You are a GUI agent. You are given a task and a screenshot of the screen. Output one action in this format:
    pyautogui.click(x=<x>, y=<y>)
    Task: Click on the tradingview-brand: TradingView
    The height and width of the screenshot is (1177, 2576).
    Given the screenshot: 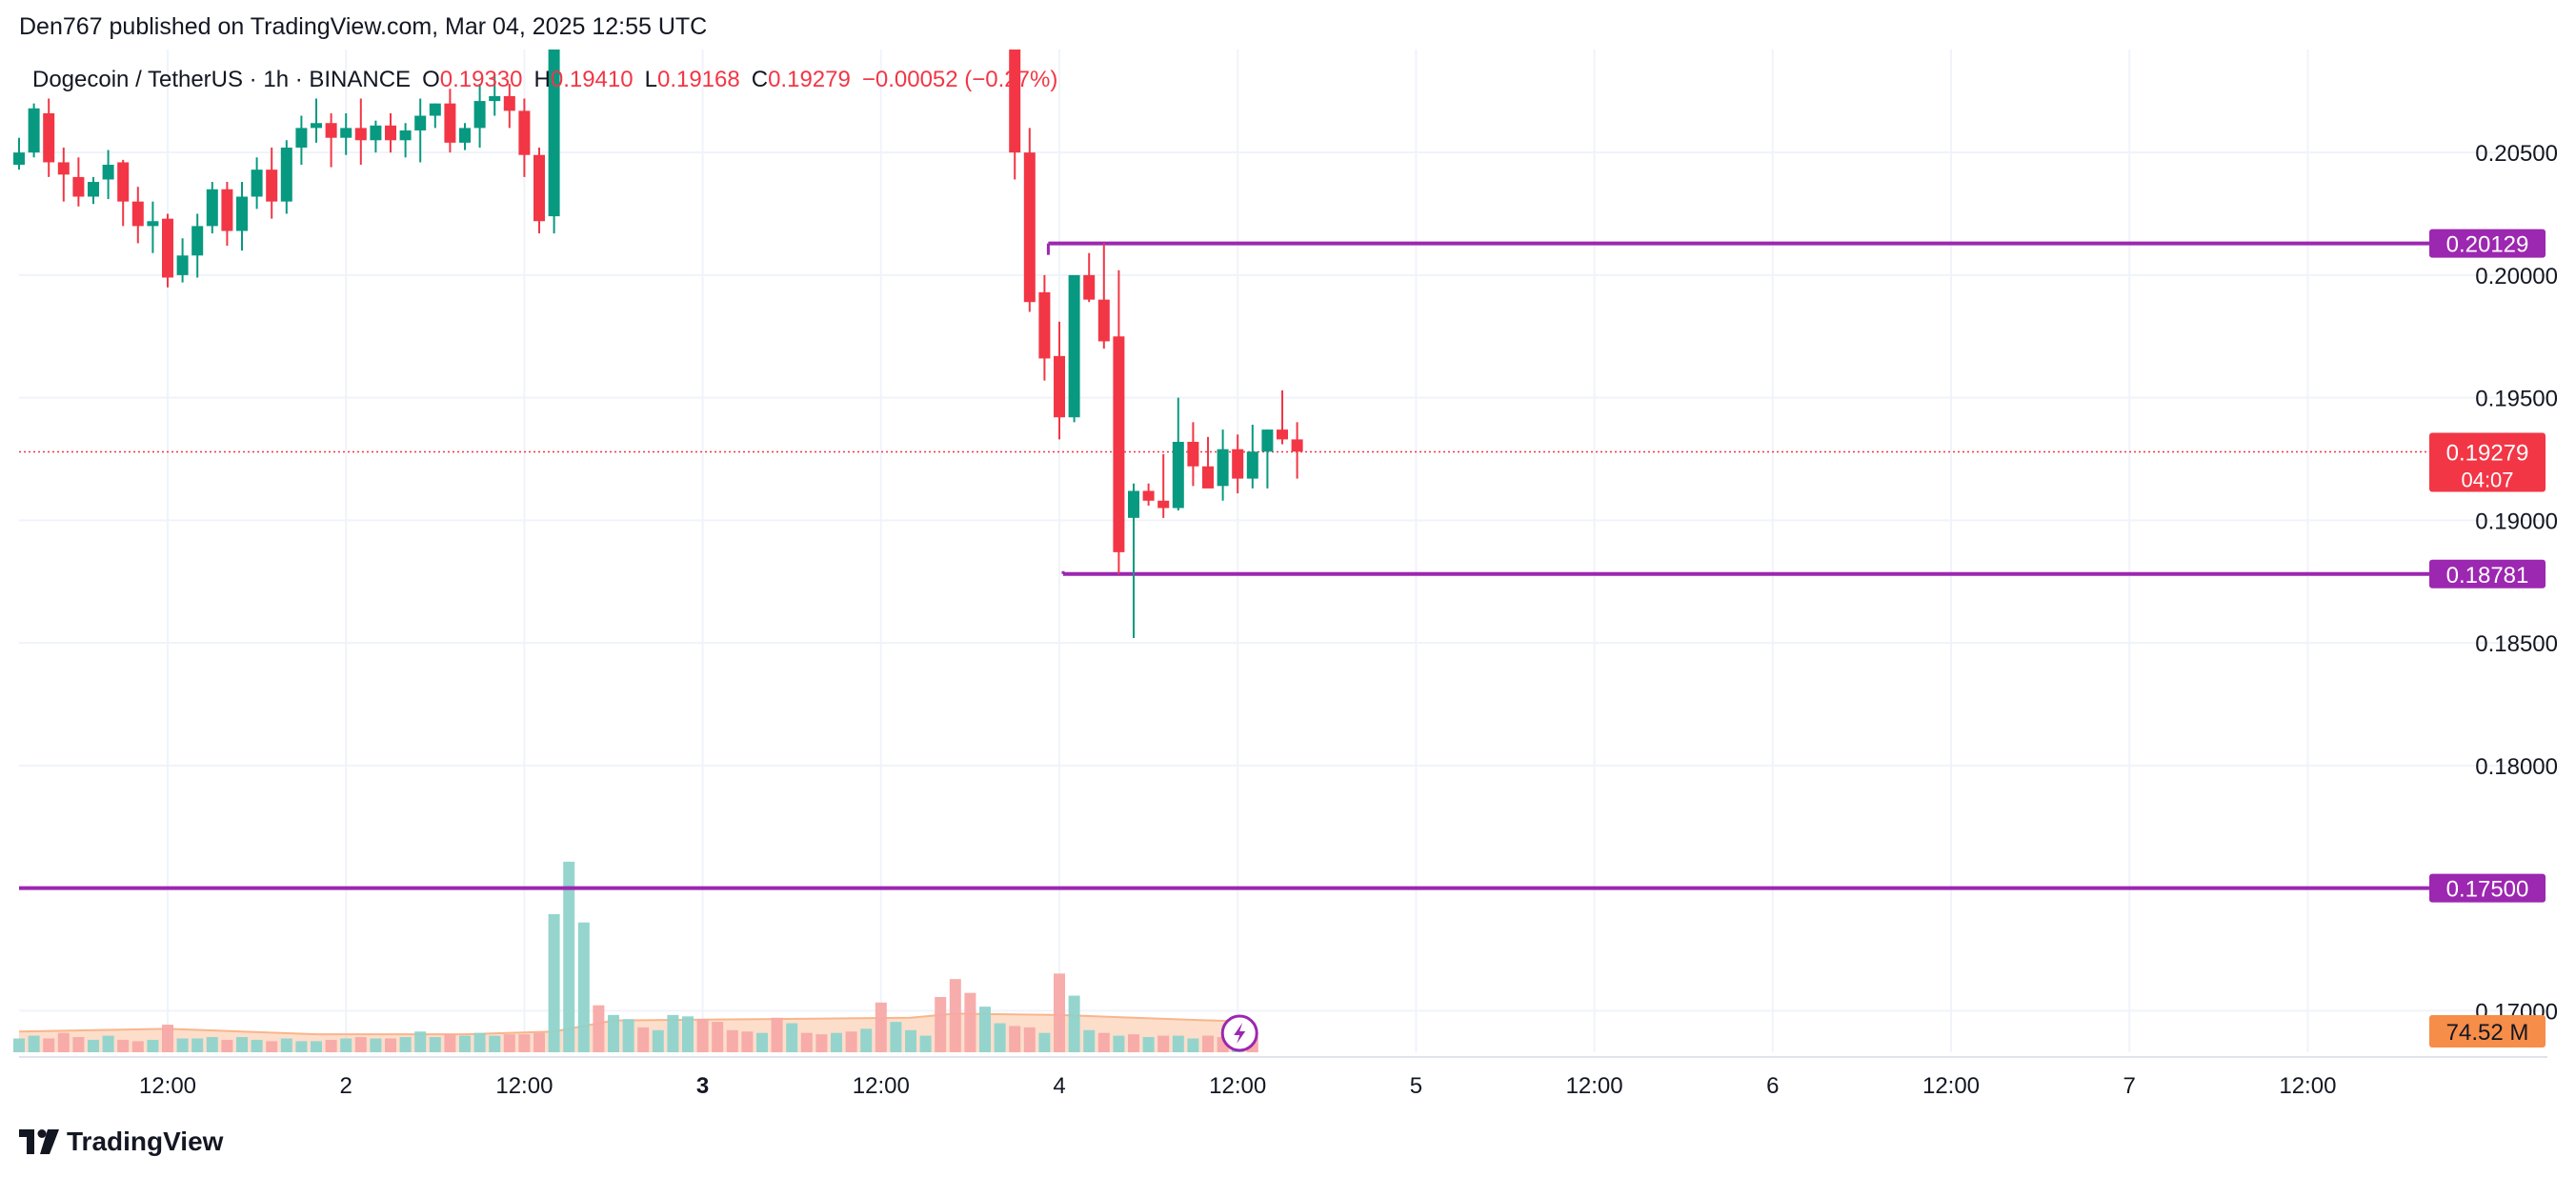 What is the action you would take?
    pyautogui.click(x=121, y=1142)
    